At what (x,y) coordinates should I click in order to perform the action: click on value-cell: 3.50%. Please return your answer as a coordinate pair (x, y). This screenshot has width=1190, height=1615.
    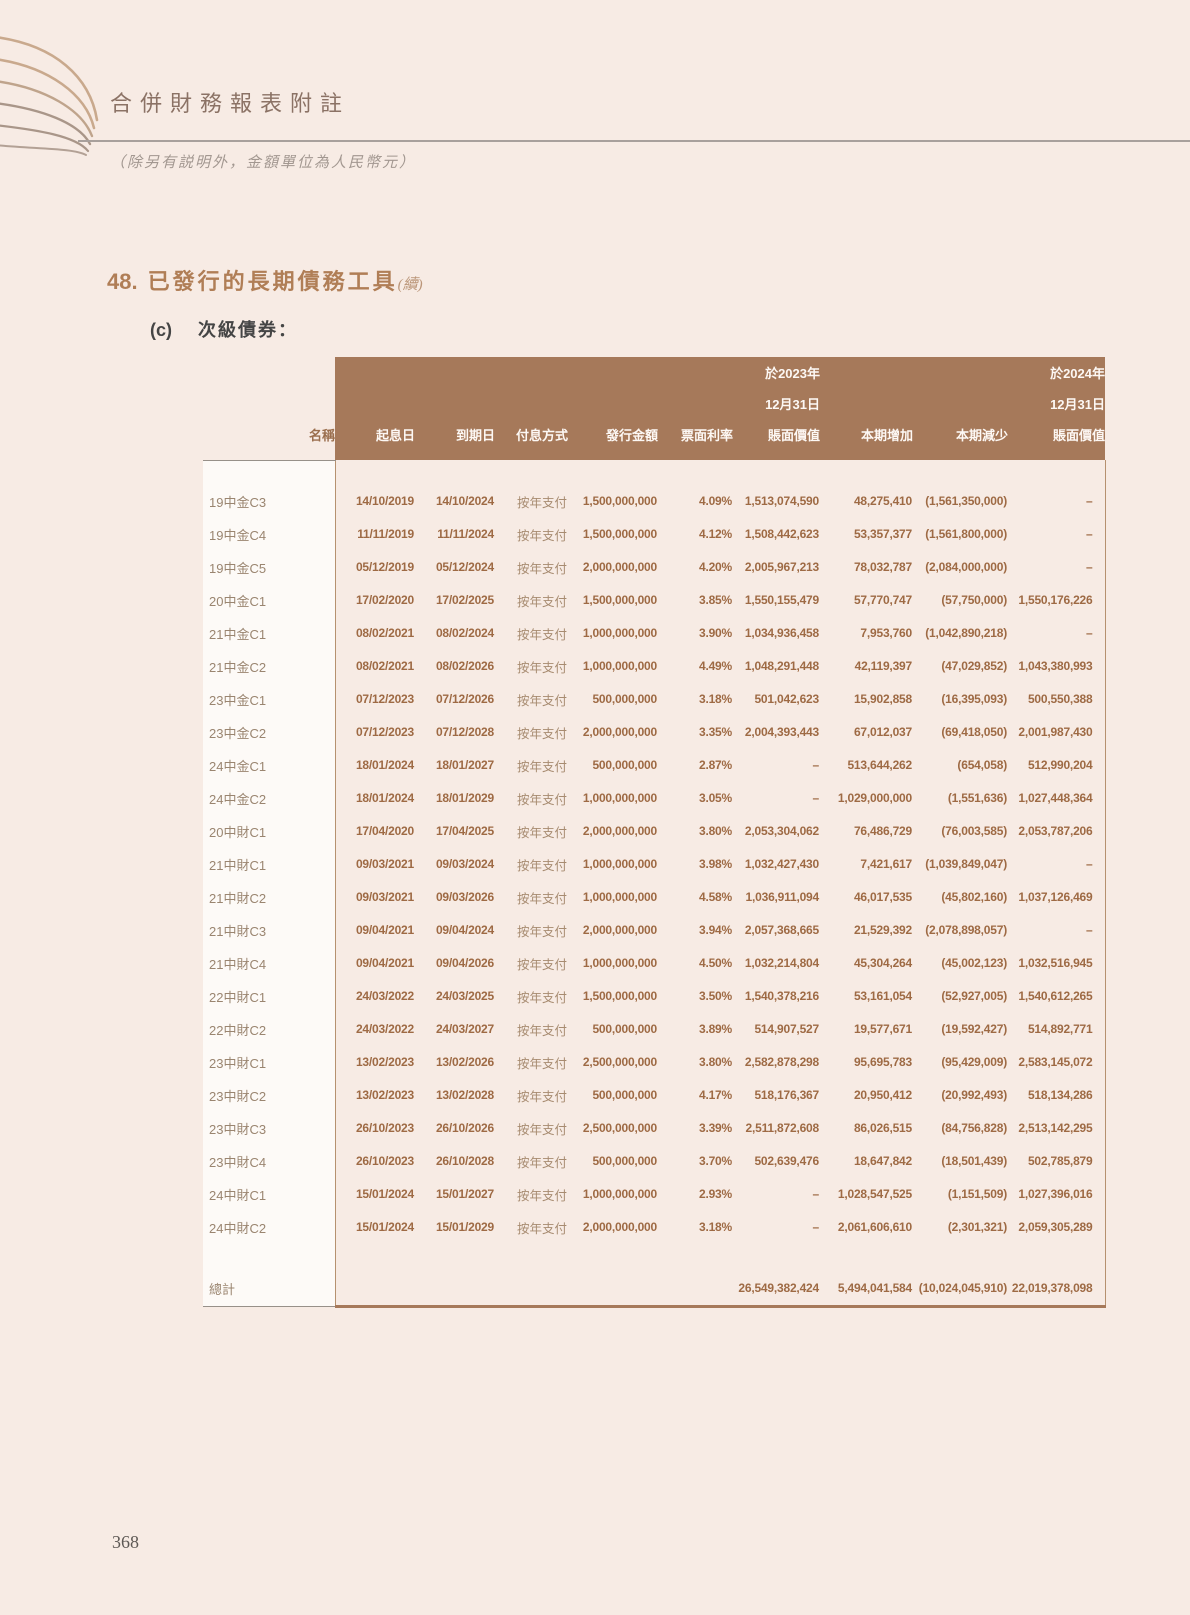
    Looking at the image, I should click on (715, 996).